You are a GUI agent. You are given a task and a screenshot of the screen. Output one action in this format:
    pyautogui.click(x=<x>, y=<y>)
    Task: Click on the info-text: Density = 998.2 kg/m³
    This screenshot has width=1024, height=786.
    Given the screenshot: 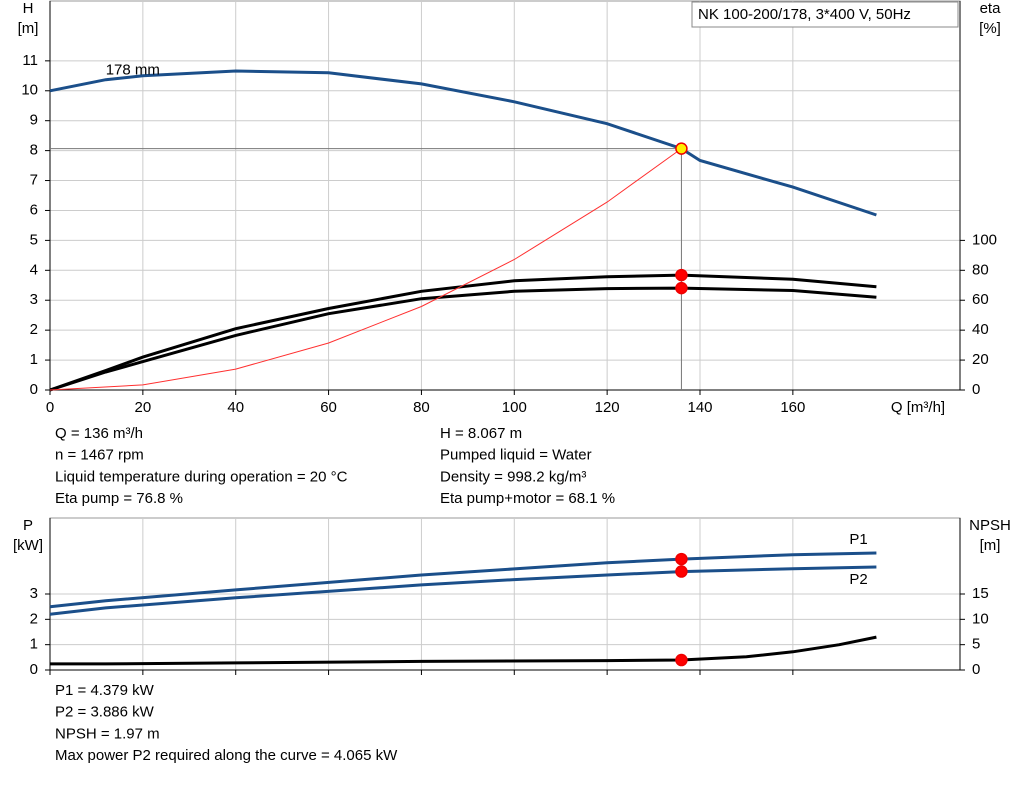 What is the action you would take?
    pyautogui.click(x=513, y=476)
    